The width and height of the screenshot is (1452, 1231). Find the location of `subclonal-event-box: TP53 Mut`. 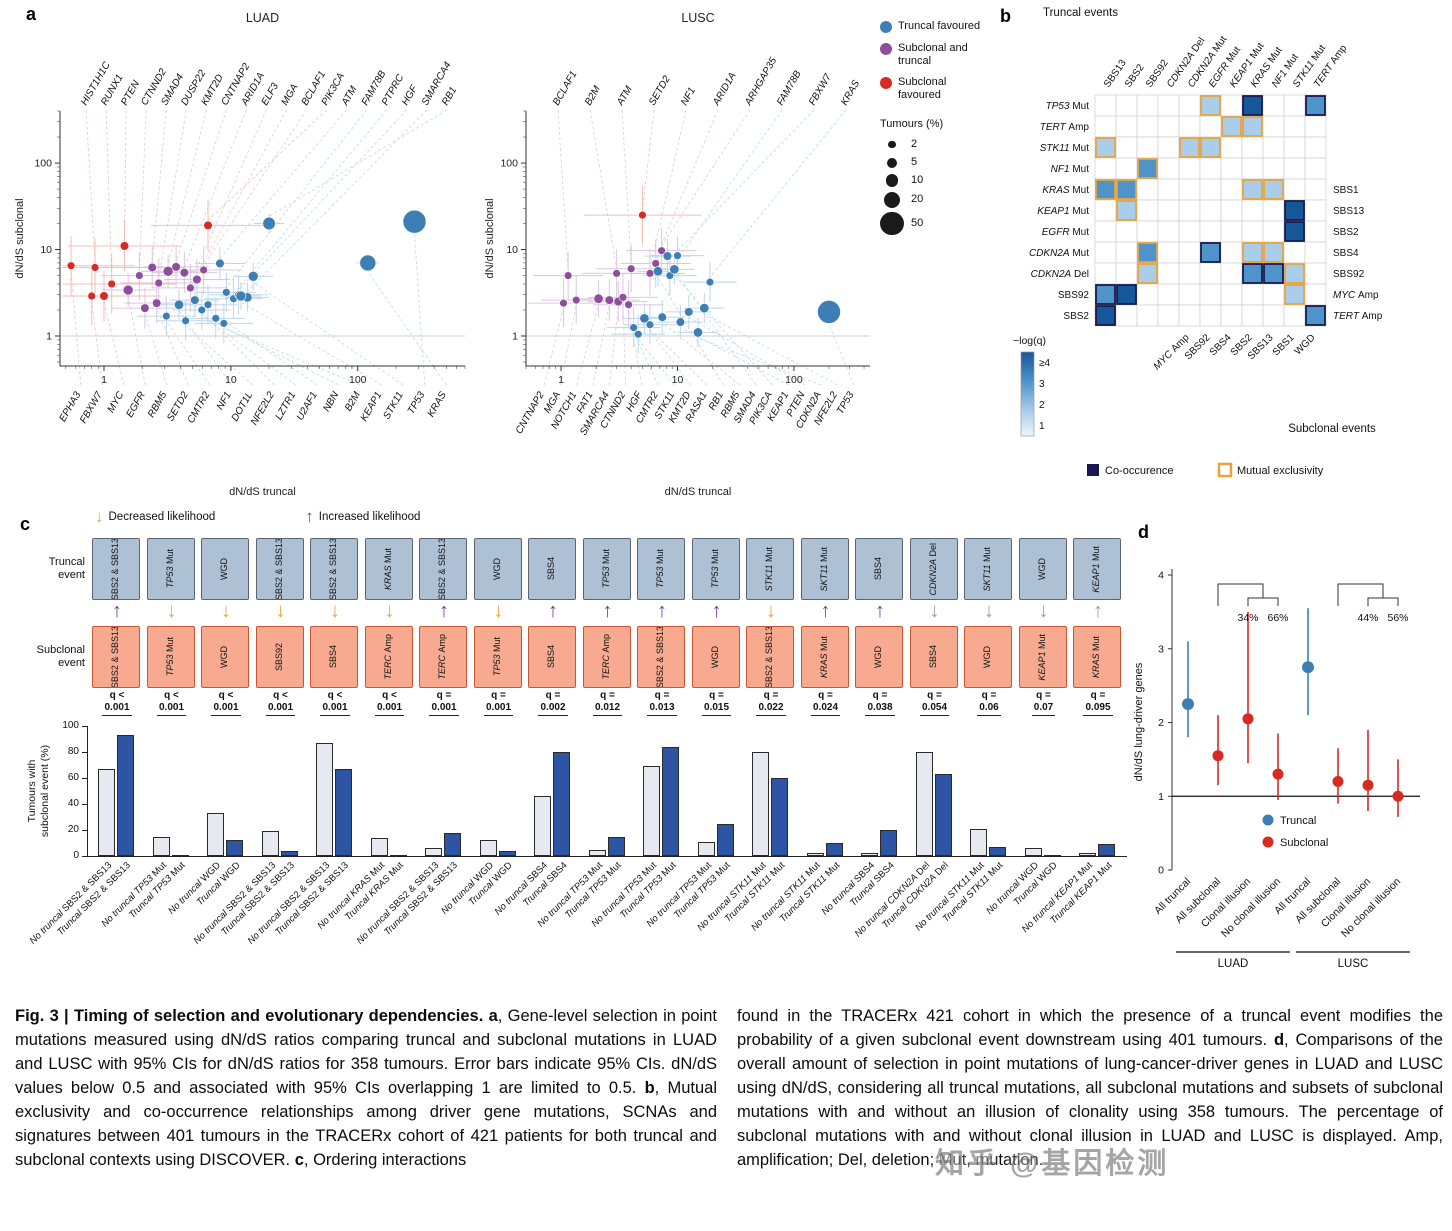

subclonal-event-box: TP53 Mut is located at coordinates (497, 657).